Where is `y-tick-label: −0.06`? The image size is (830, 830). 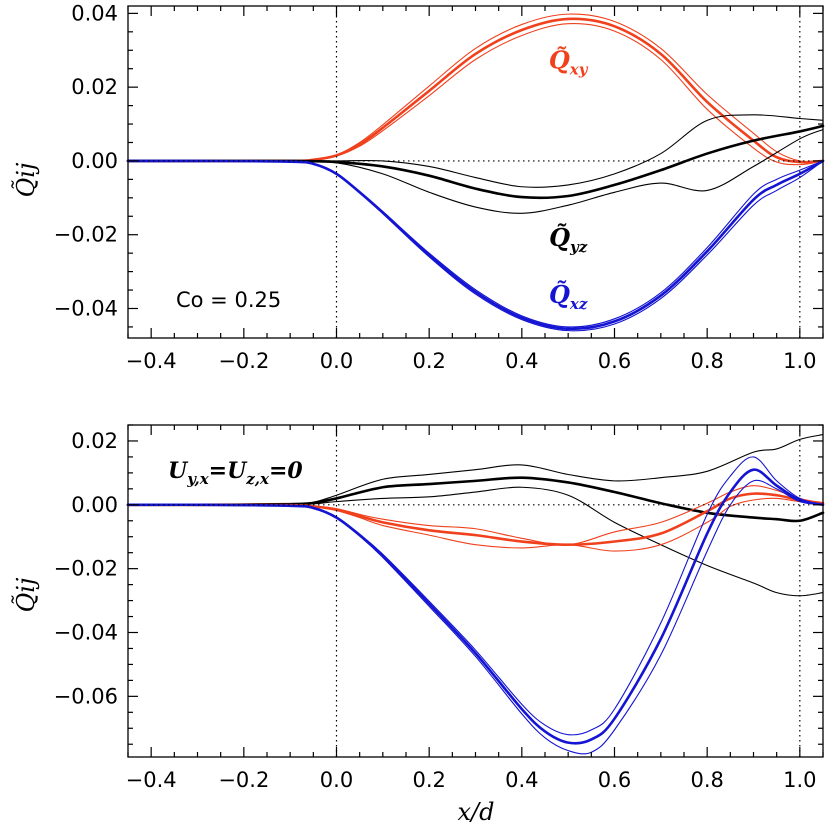
y-tick-label: −0.06 is located at coordinates (86, 696).